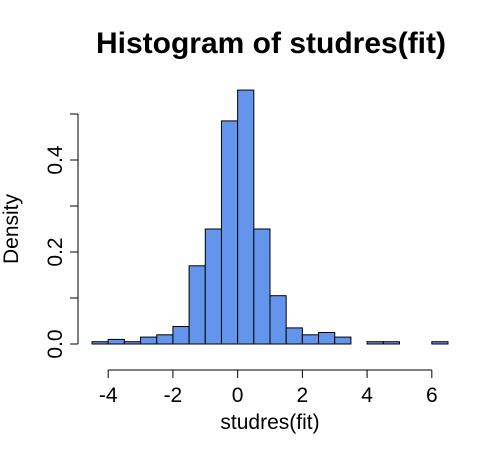 The width and height of the screenshot is (503, 453). I want to click on x-tick-label: 6, so click(432, 395).